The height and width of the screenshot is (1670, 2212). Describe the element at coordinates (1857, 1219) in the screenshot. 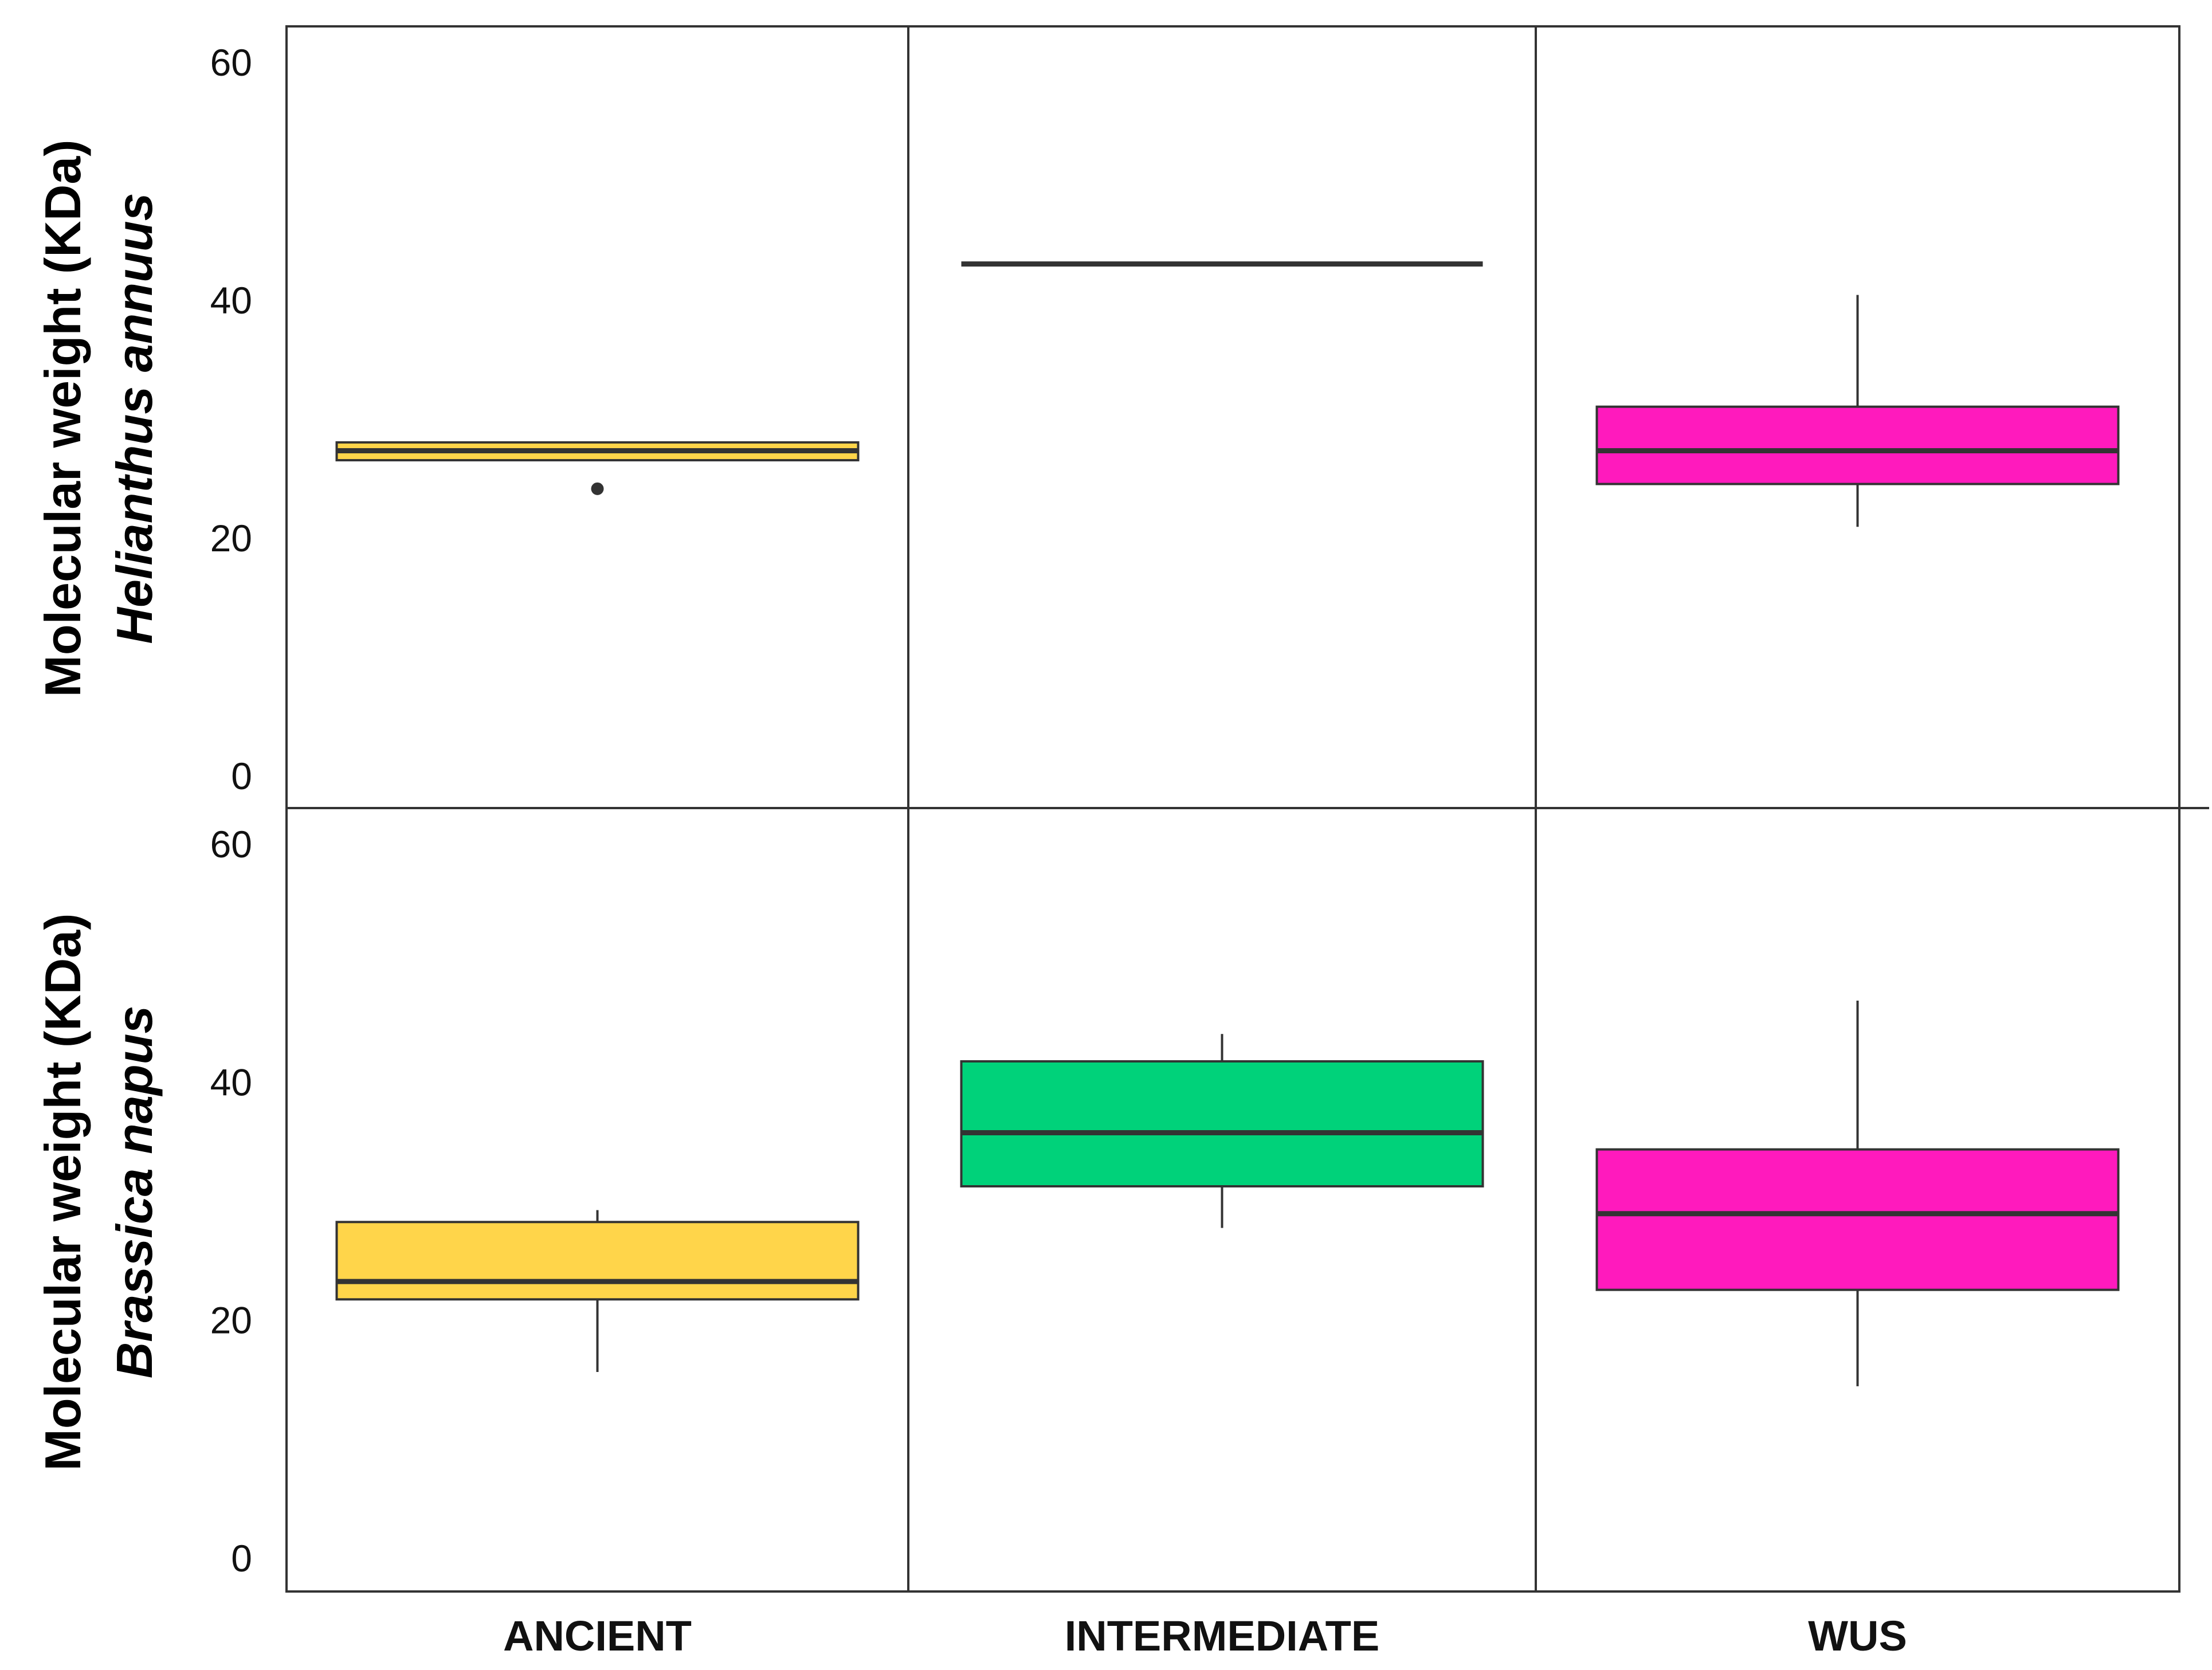

I see `box-wus-panel2` at that location.